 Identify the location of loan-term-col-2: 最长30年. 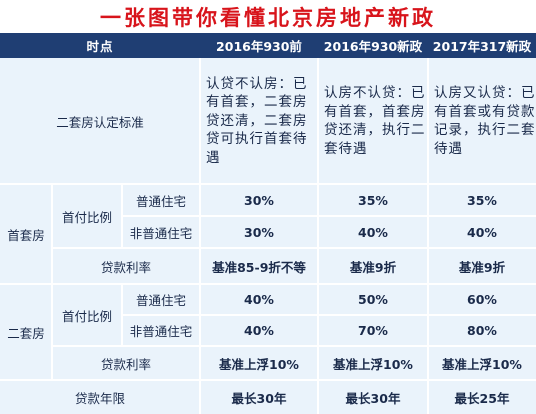
(373, 398).